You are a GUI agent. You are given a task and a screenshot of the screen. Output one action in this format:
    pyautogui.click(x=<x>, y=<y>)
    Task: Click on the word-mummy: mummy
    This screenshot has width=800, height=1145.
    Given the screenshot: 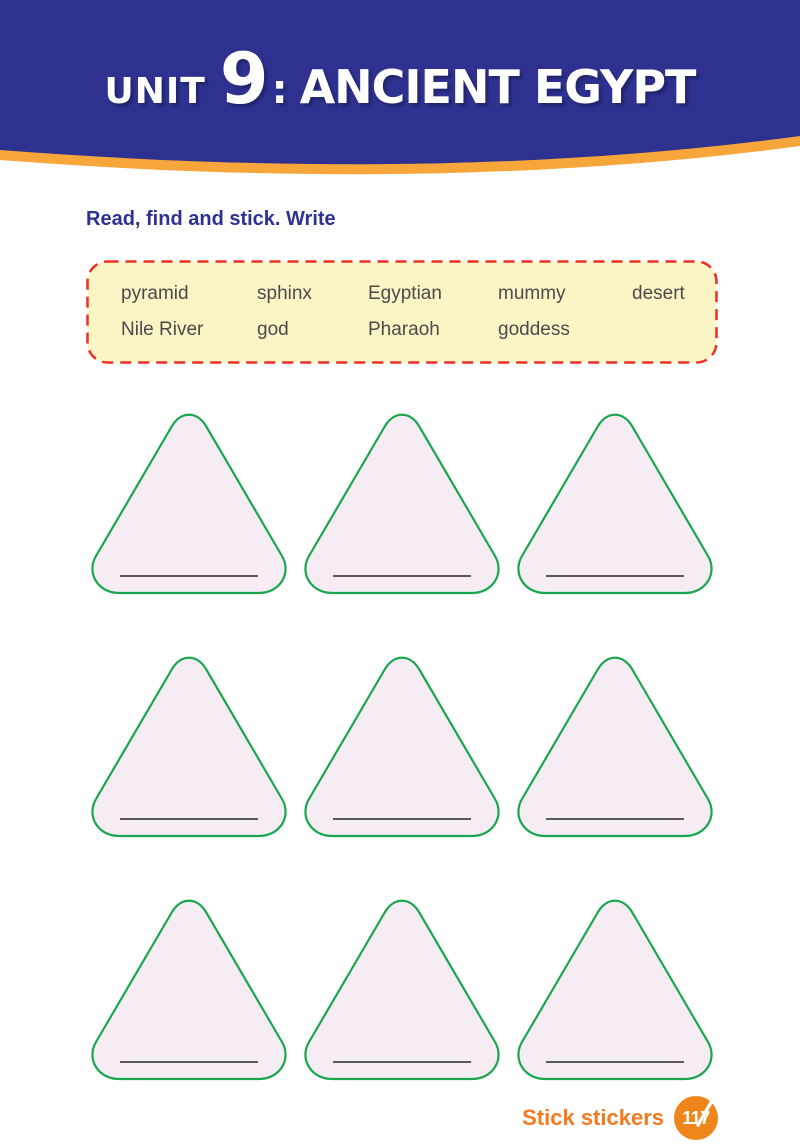 What is the action you would take?
    pyautogui.click(x=532, y=293)
    